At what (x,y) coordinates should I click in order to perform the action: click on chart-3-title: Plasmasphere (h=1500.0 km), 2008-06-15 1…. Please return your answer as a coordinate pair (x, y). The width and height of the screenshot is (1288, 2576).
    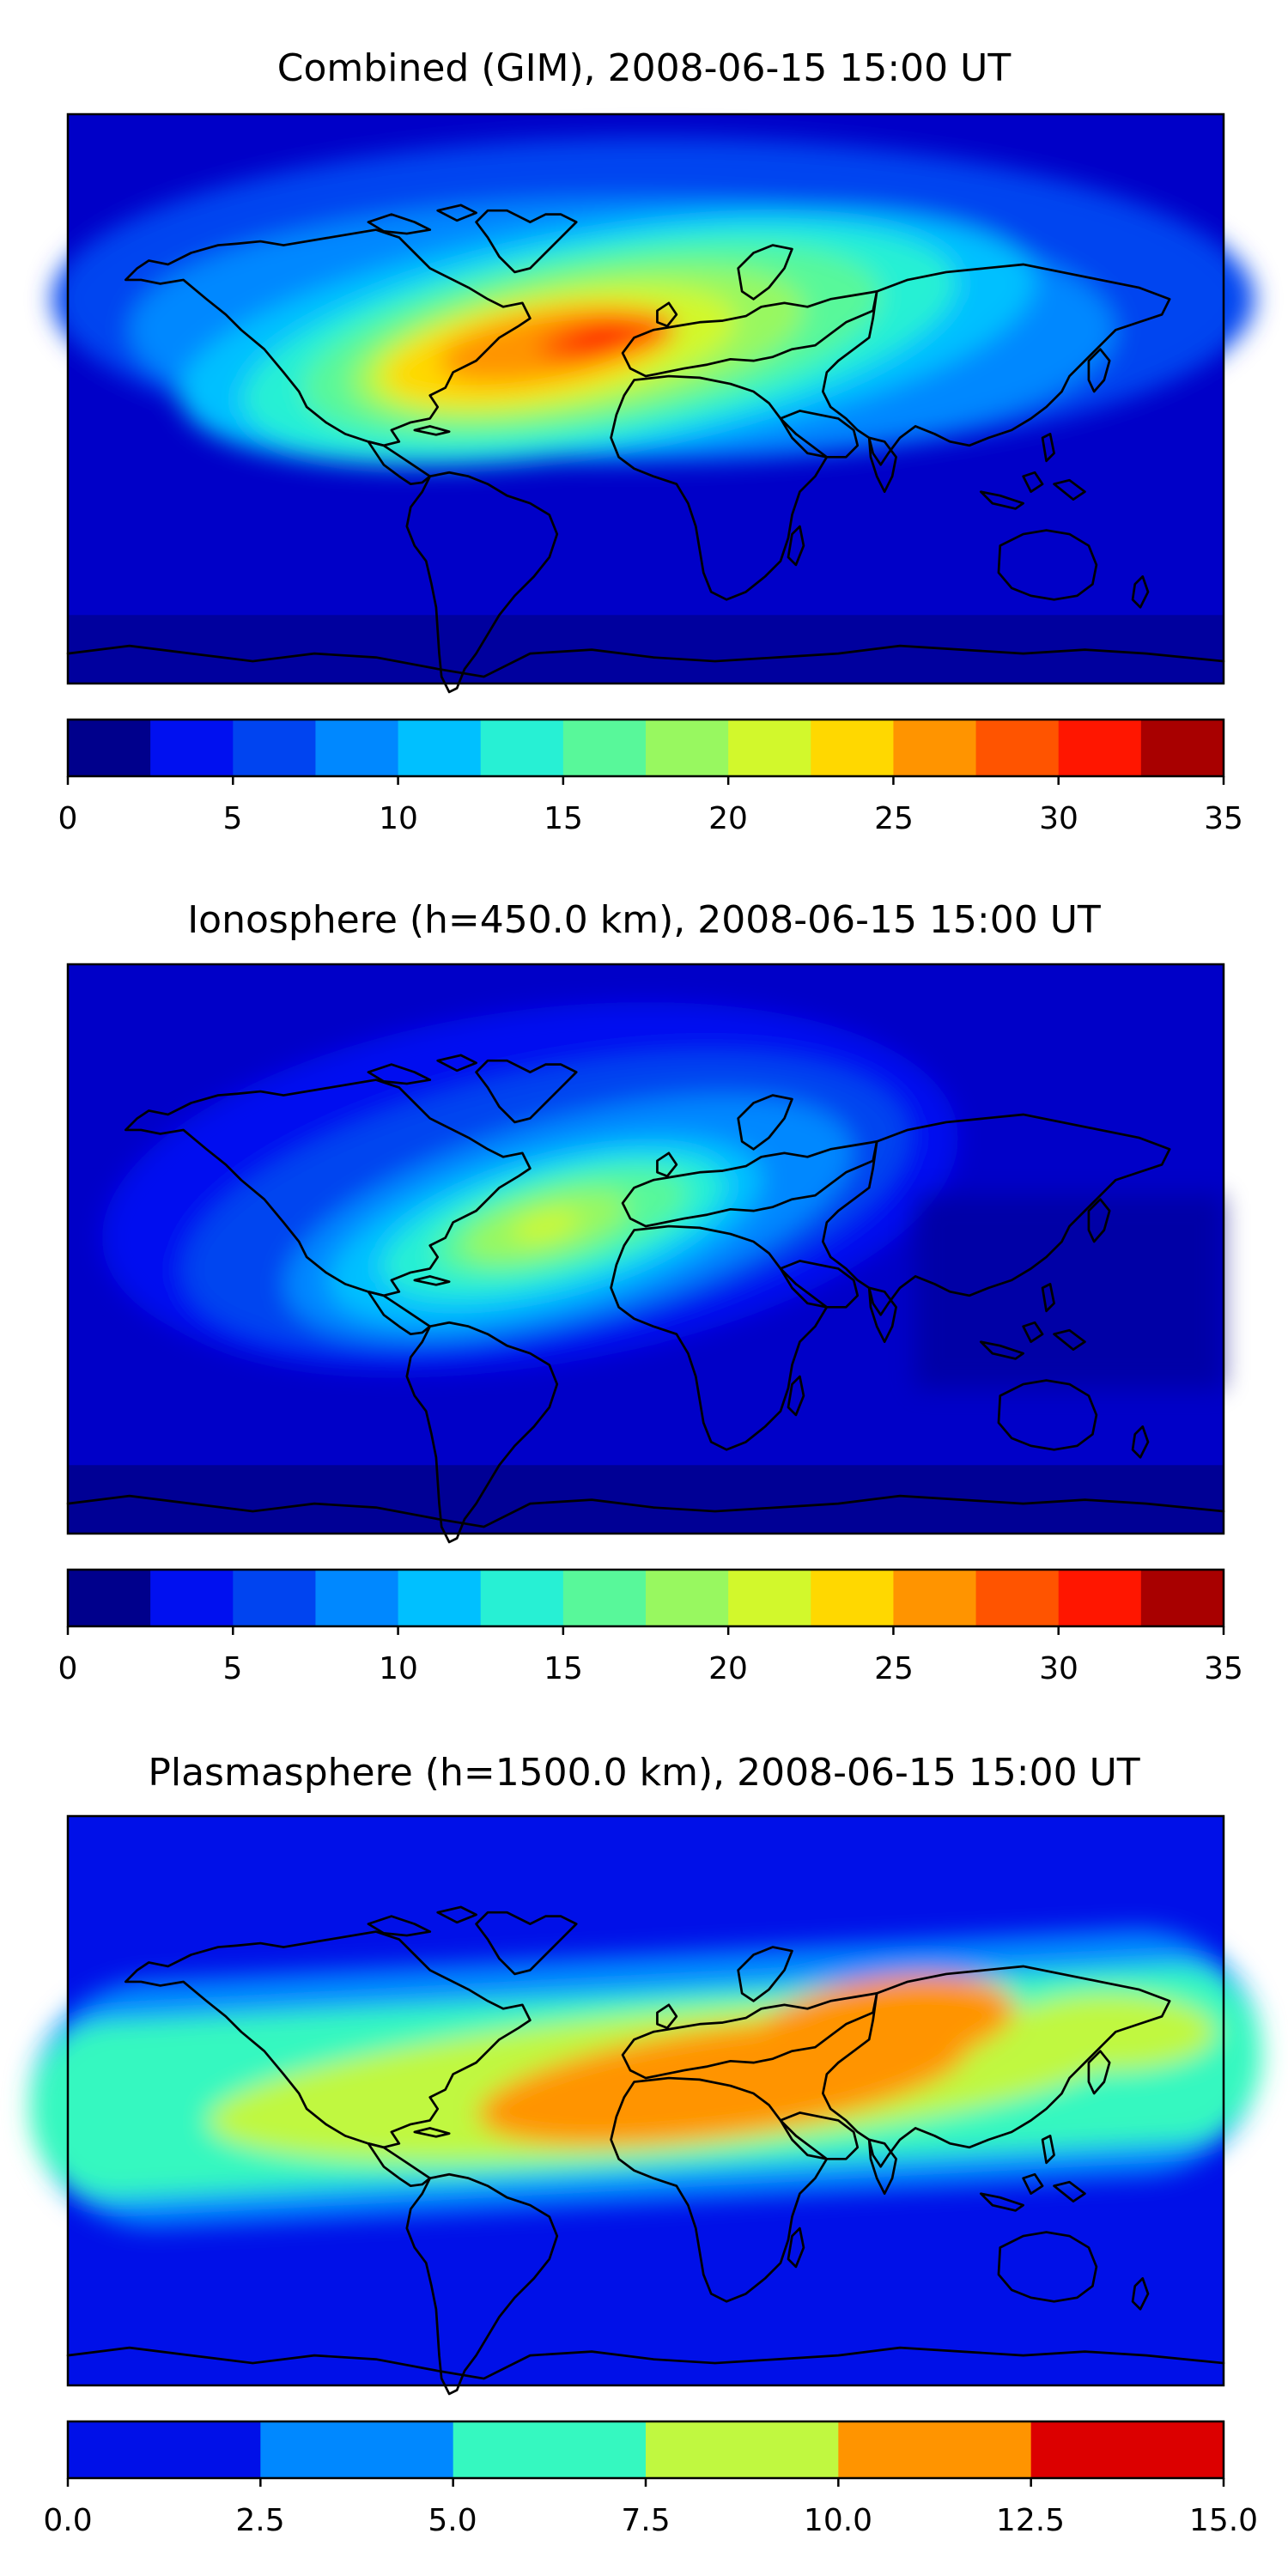
    Looking at the image, I should click on (643, 1773).